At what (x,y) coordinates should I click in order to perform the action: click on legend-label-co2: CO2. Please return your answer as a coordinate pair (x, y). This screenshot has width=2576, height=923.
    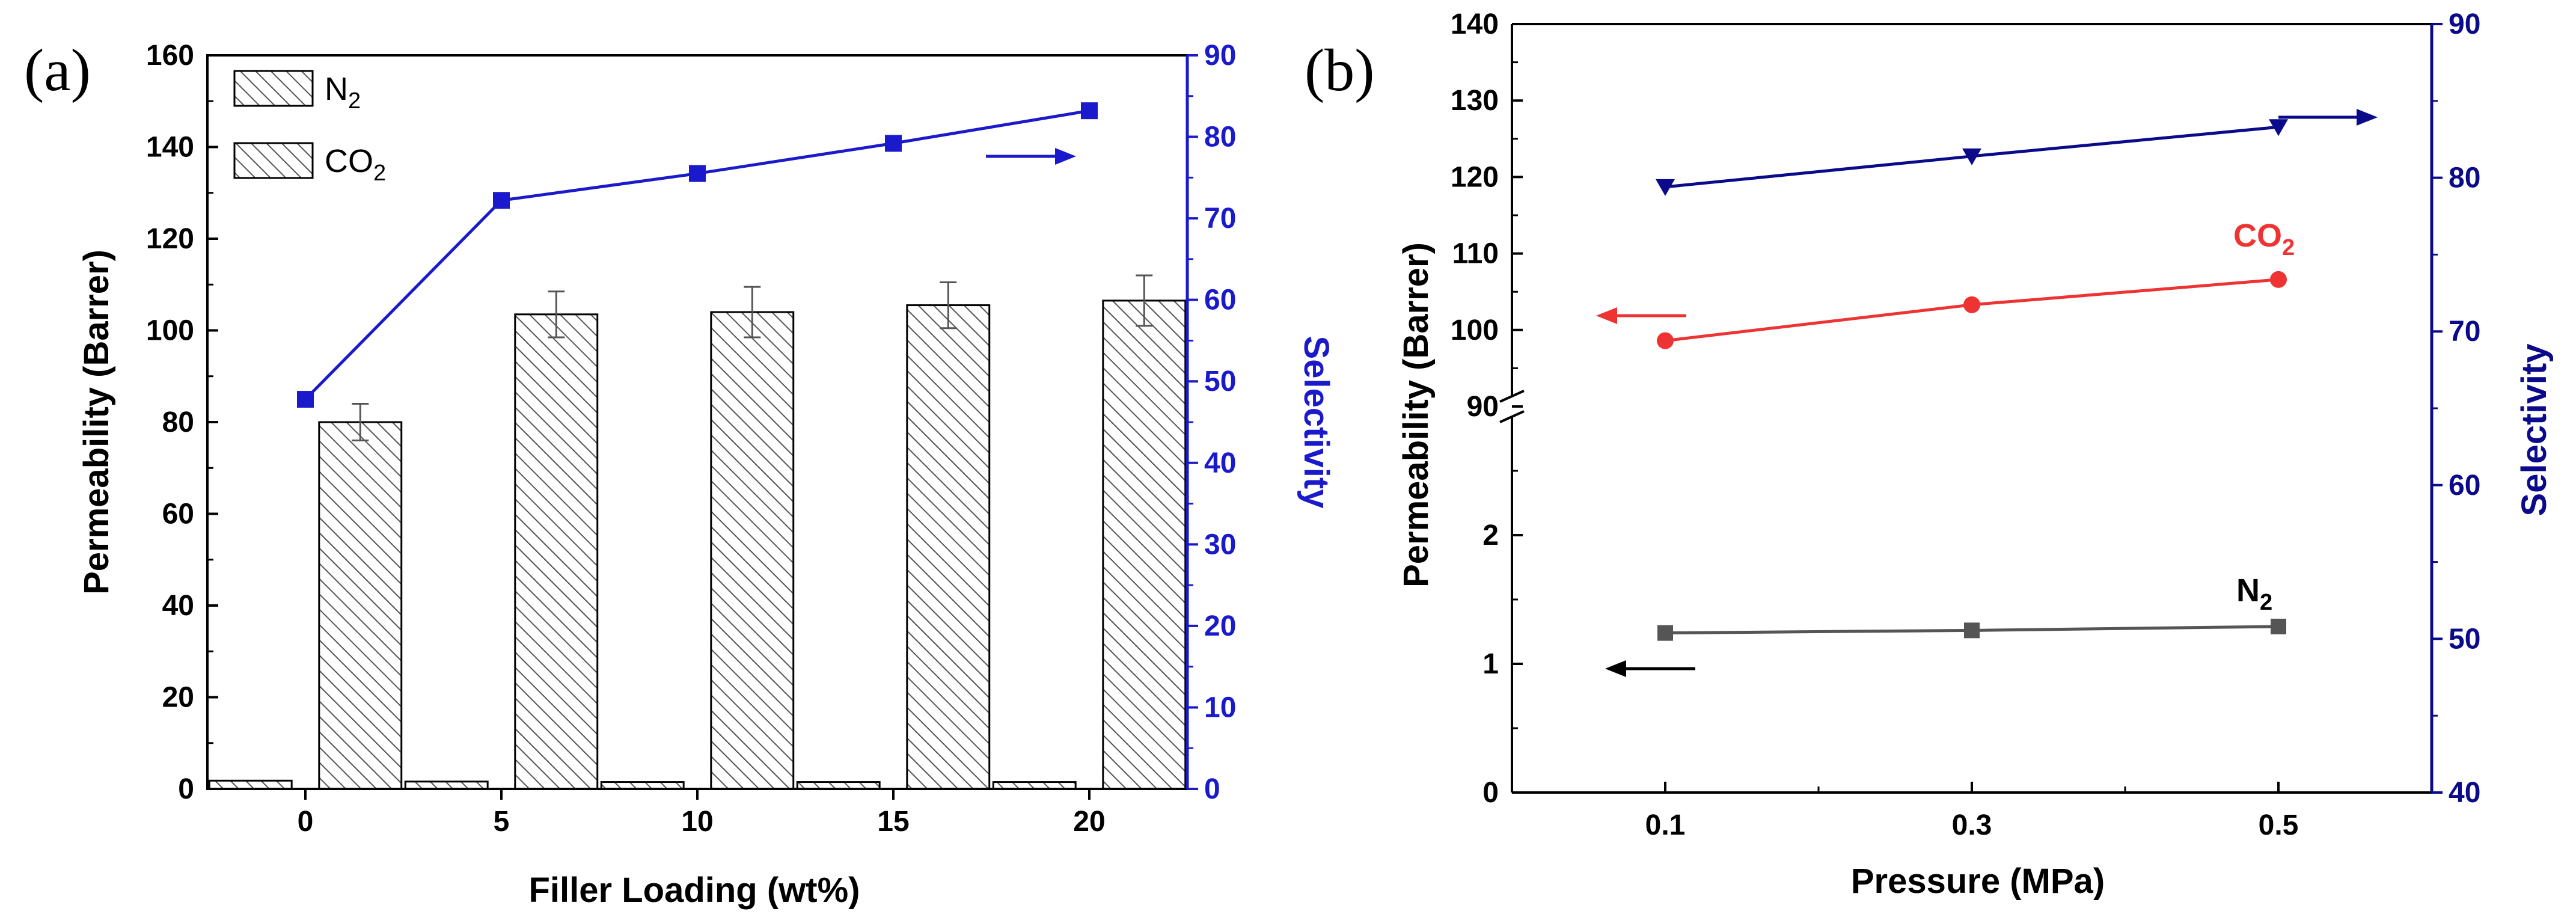
    Looking at the image, I should click on (355, 164).